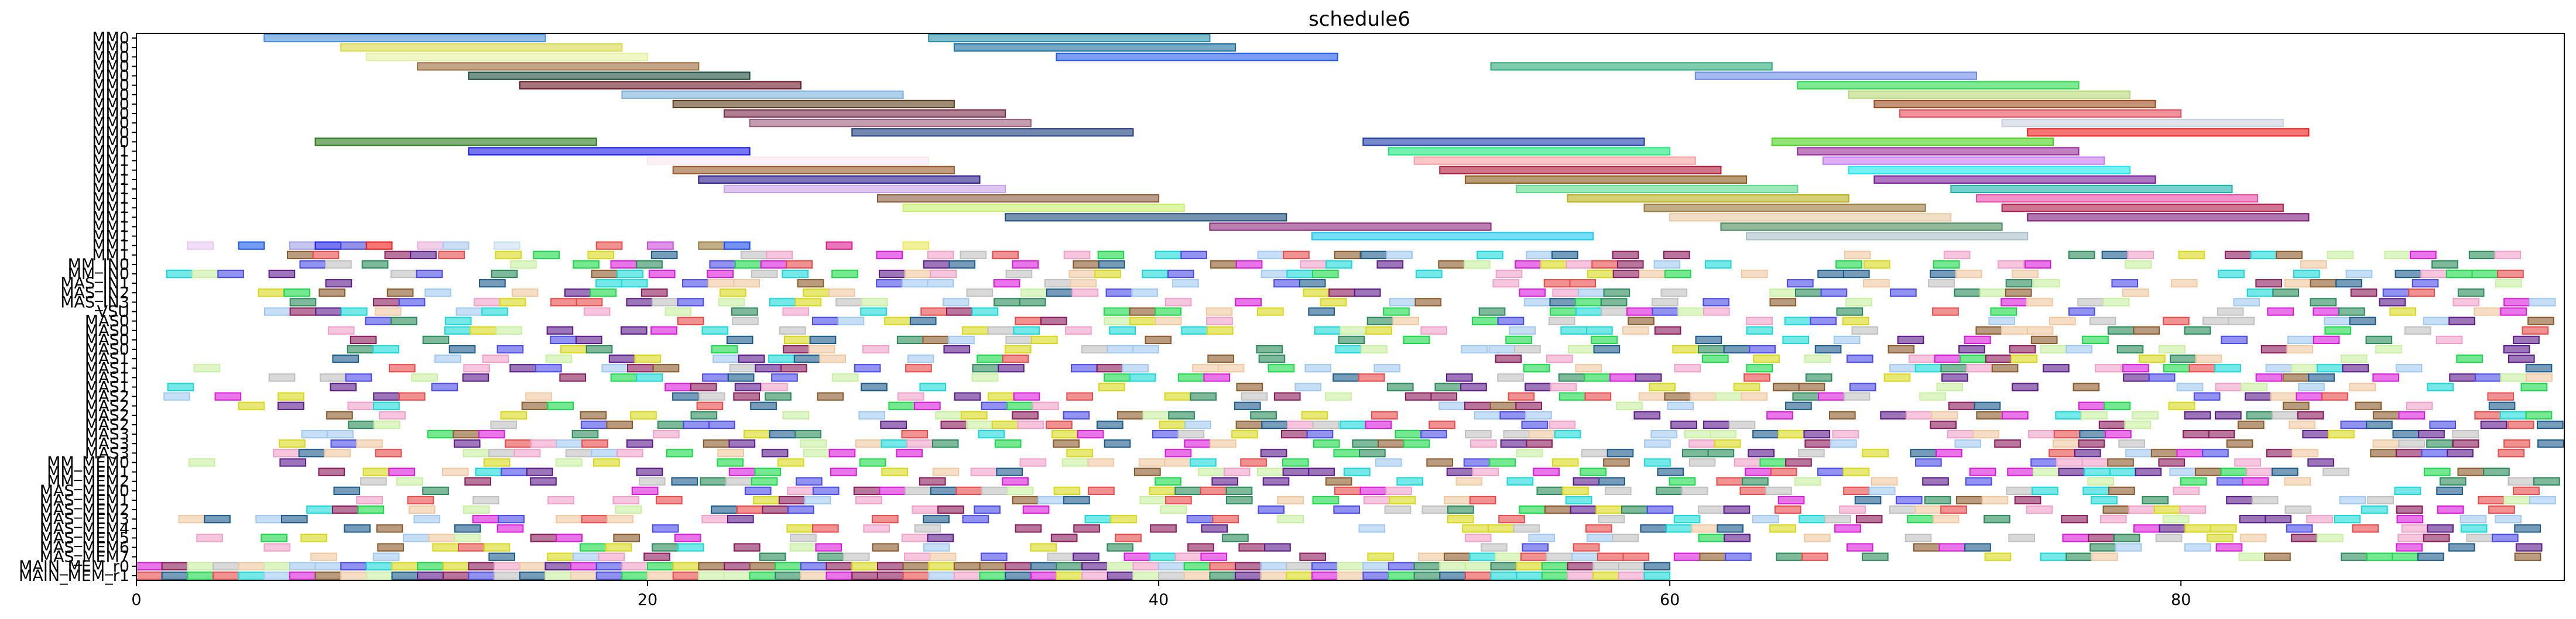 The width and height of the screenshot is (2576, 619). What do you see at coordinates (107, 359) in the screenshot?
I see `y-tick-label: MAS1` at bounding box center [107, 359].